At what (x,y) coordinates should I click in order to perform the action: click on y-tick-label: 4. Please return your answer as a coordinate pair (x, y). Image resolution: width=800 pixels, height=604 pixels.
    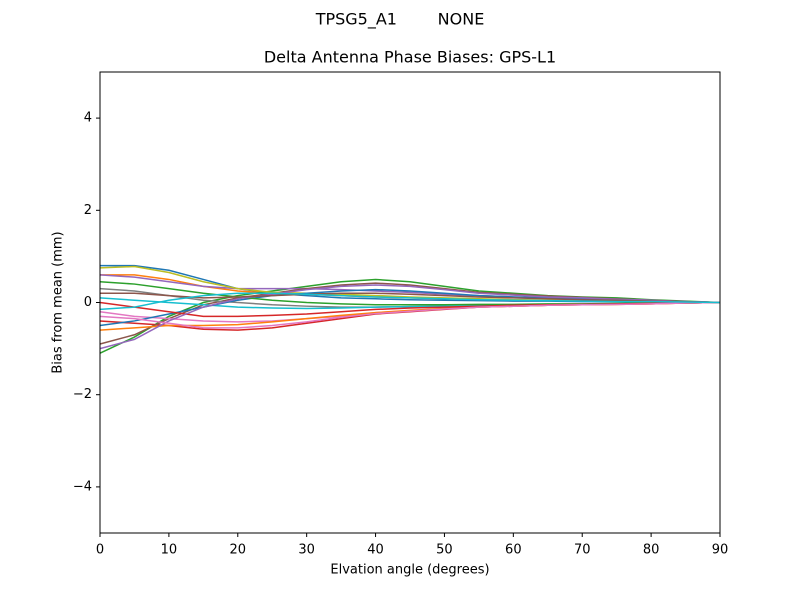
    Looking at the image, I should click on (88, 118).